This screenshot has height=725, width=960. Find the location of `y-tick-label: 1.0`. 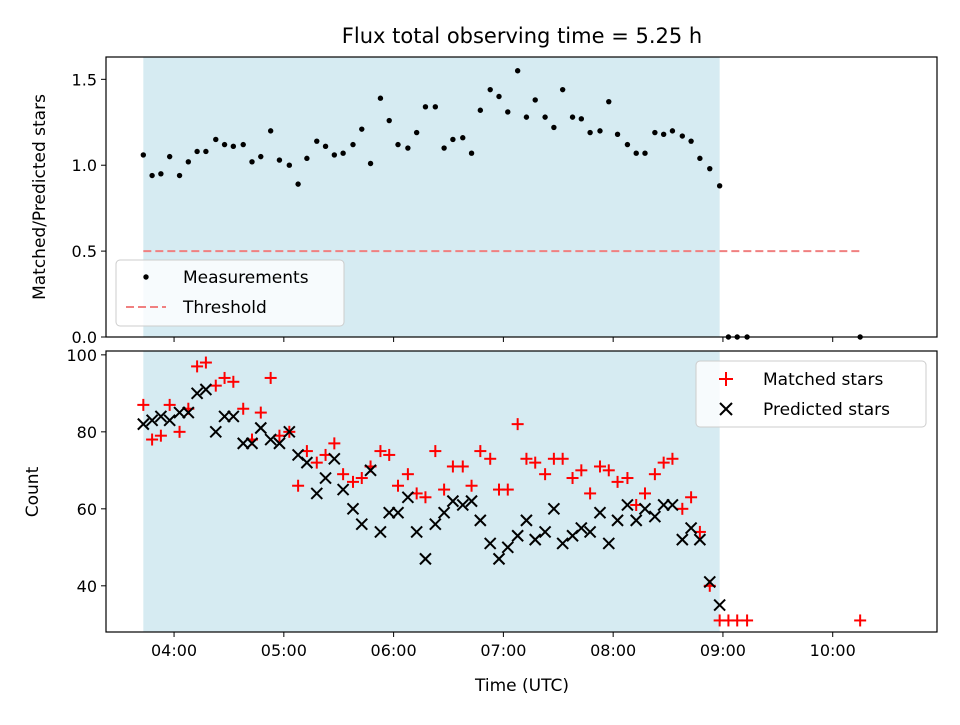

y-tick-label: 1.0 is located at coordinates (84, 165).